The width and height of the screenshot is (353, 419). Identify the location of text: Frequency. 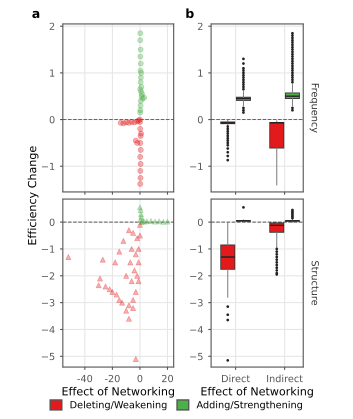
(314, 108).